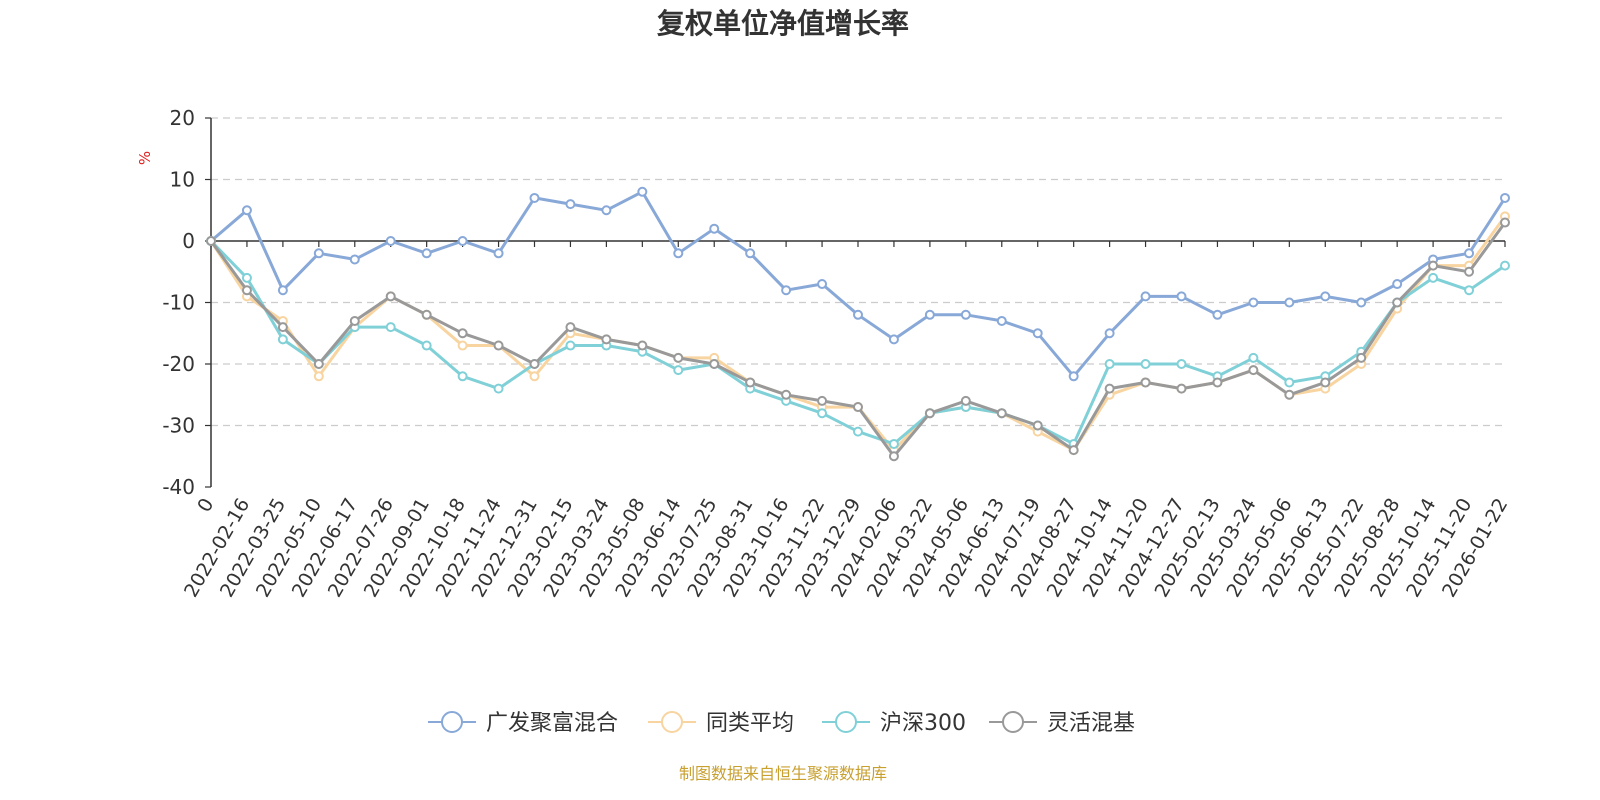 This screenshot has height=800, width=1600. What do you see at coordinates (205, 505) in the screenshot?
I see `x-tick-label: 0` at bounding box center [205, 505].